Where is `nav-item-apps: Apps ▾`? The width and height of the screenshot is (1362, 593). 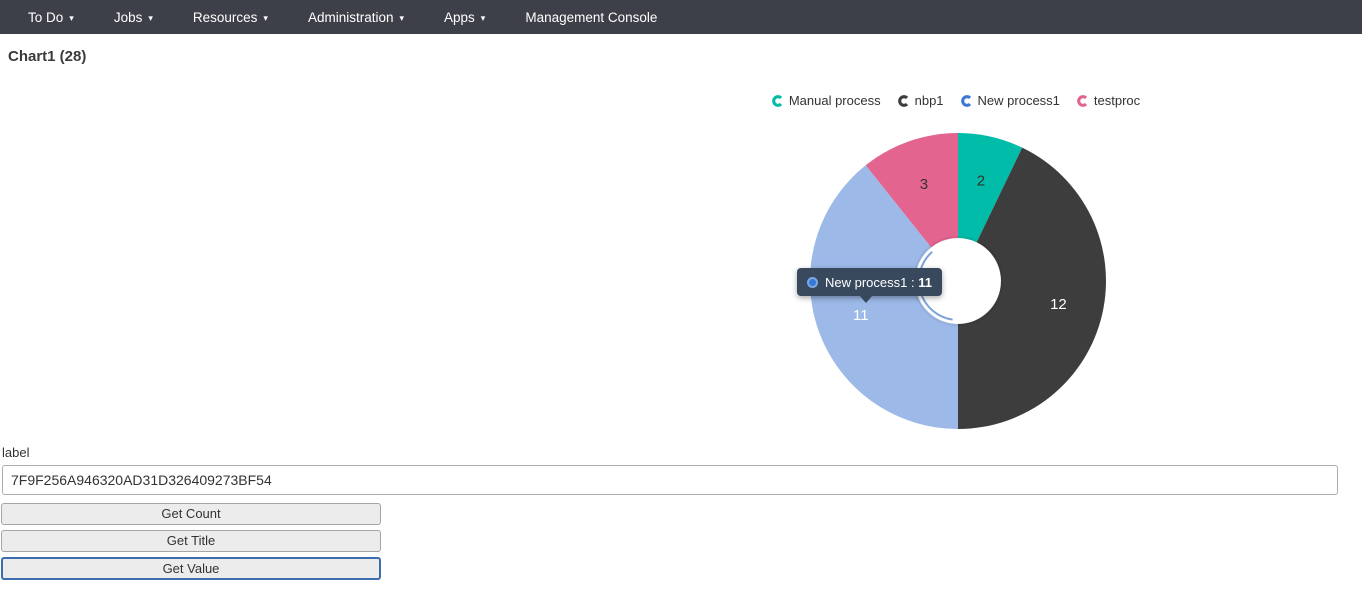 nav-item-apps: Apps ▾ is located at coordinates (464, 17).